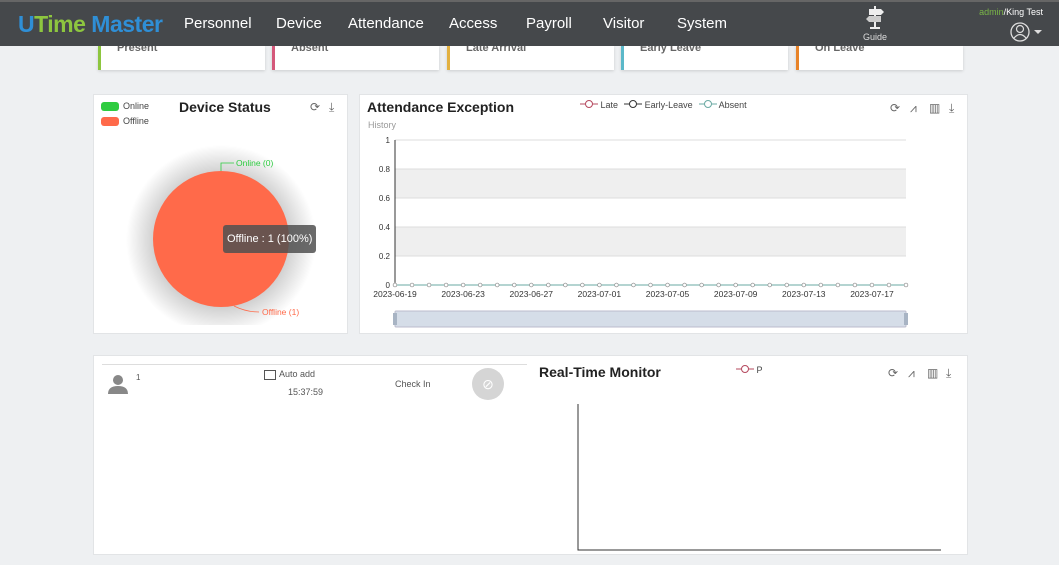 The height and width of the screenshot is (565, 1059). I want to click on guide-button: Guide, so click(875, 23).